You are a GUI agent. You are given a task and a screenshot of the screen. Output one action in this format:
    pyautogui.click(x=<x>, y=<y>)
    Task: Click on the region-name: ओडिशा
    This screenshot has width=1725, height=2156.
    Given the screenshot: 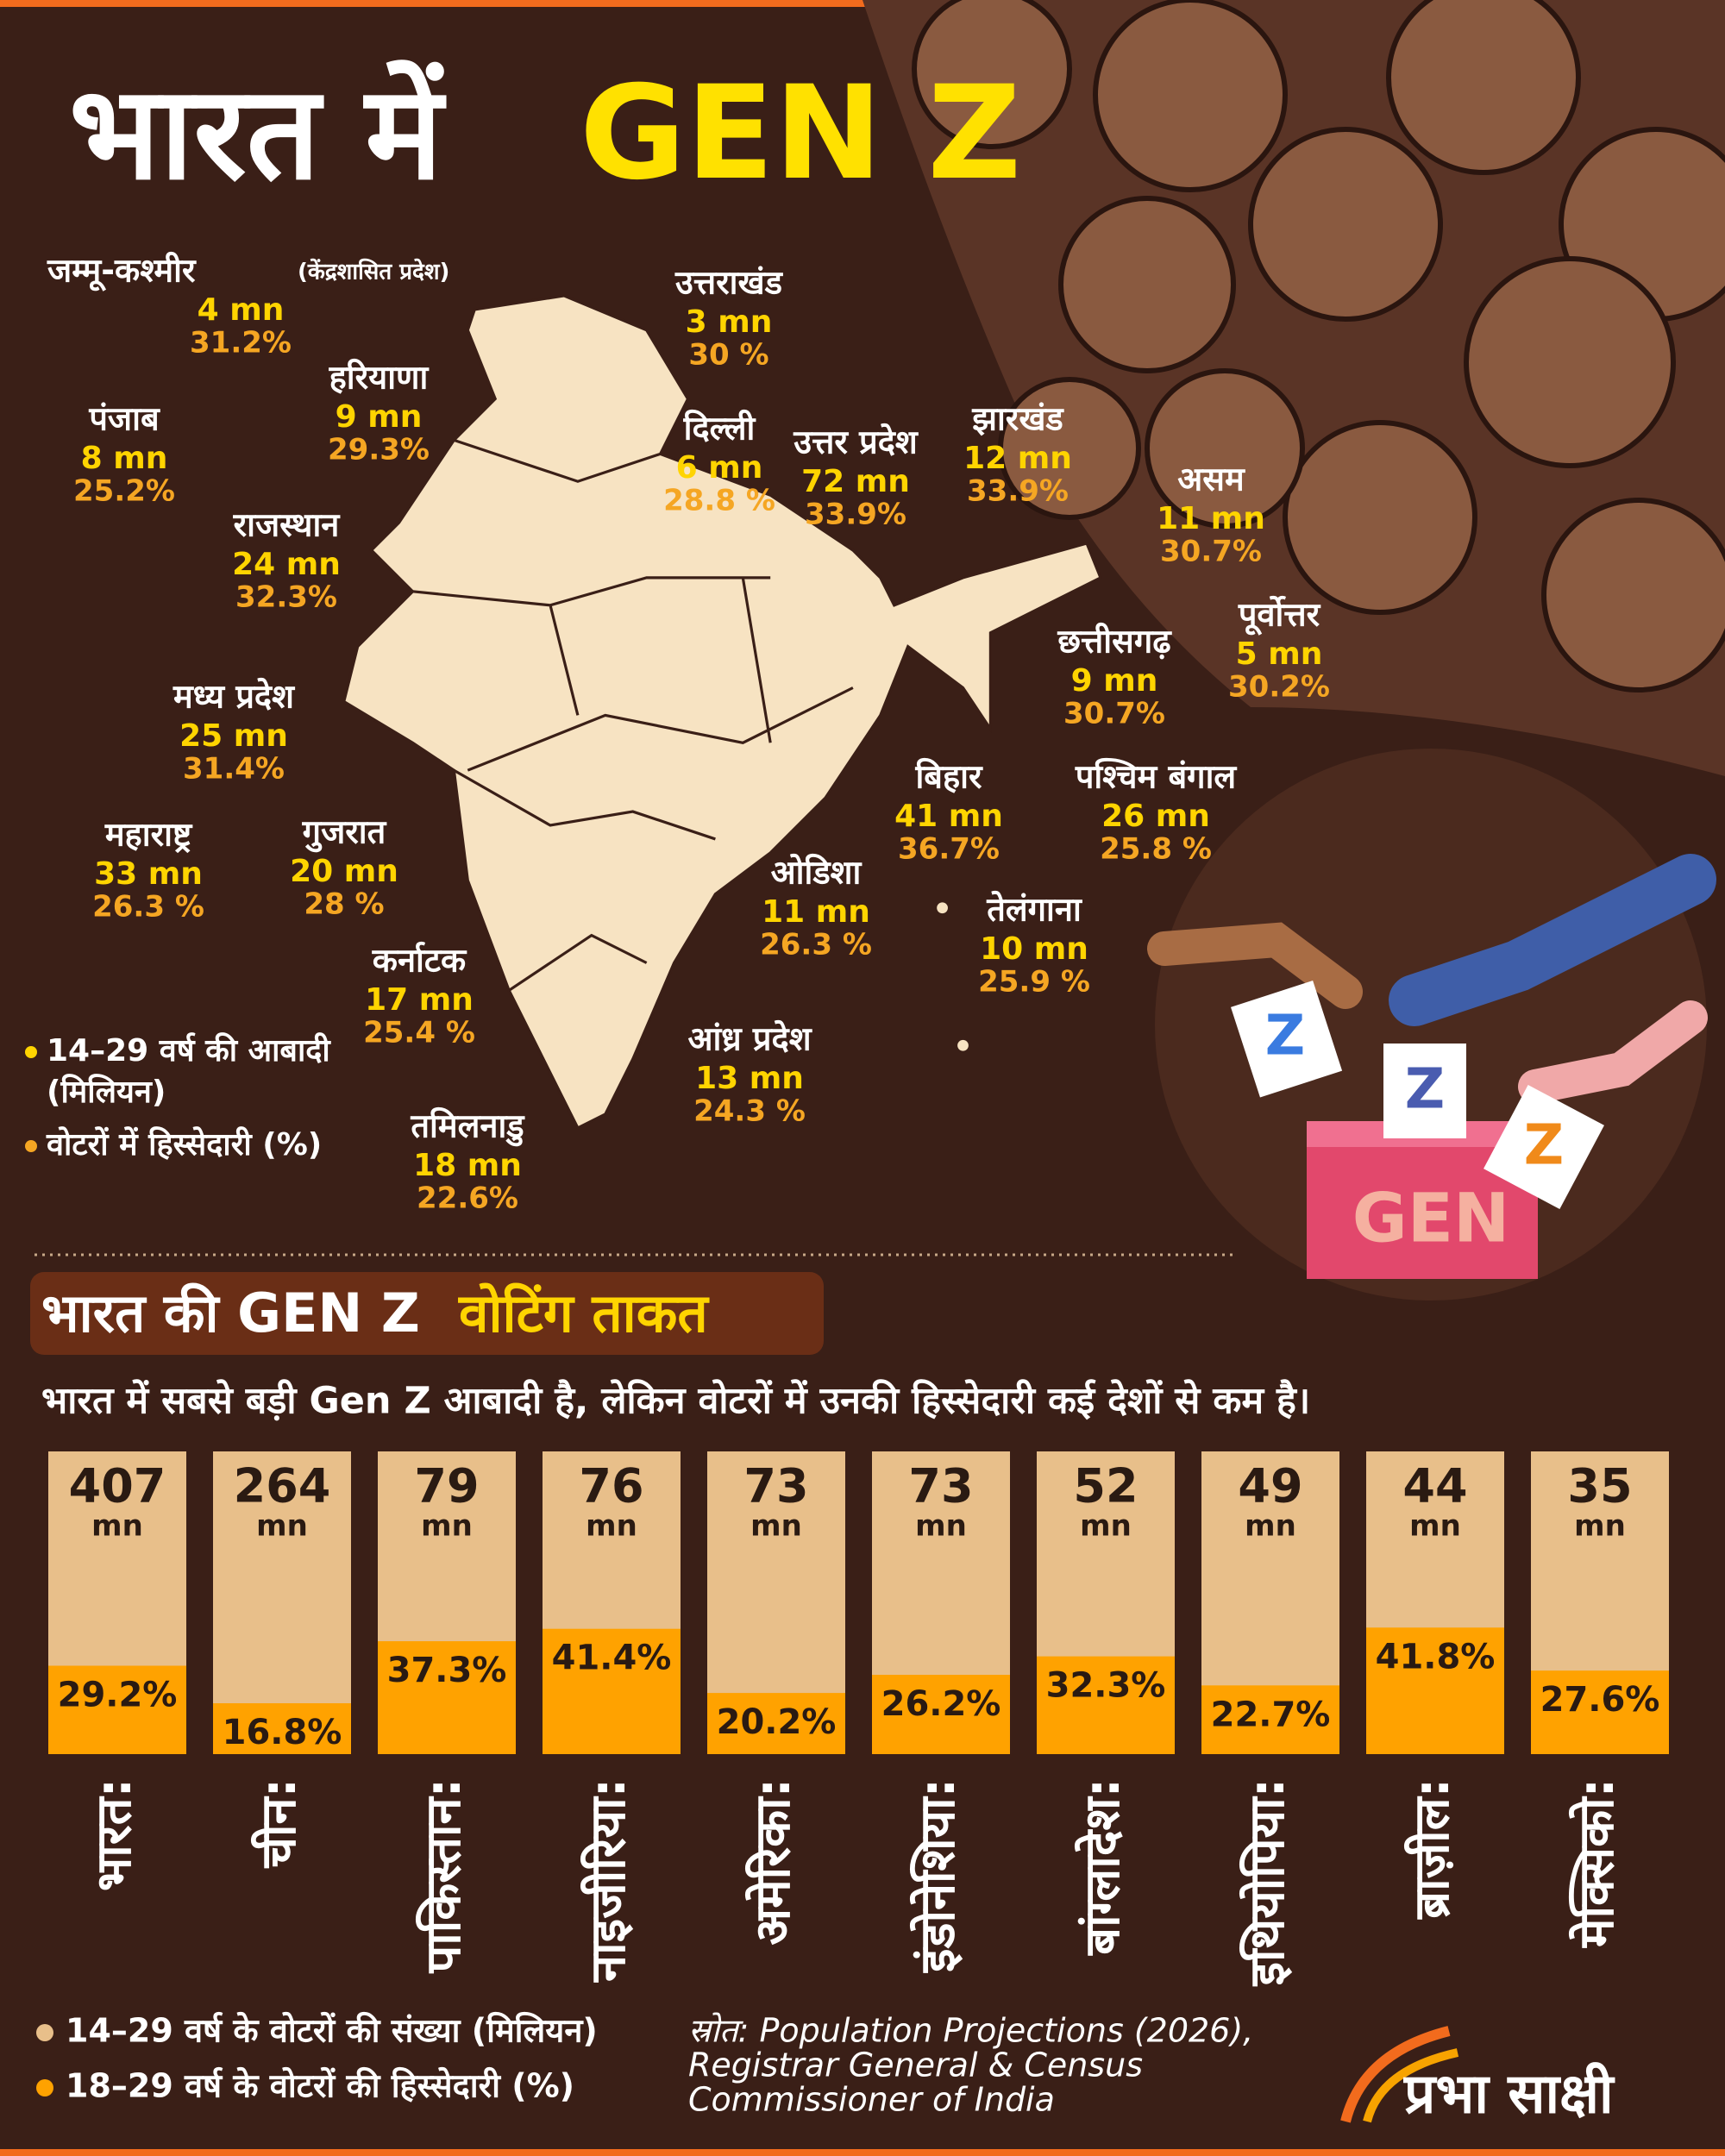 What is the action you would take?
    pyautogui.click(x=817, y=873)
    